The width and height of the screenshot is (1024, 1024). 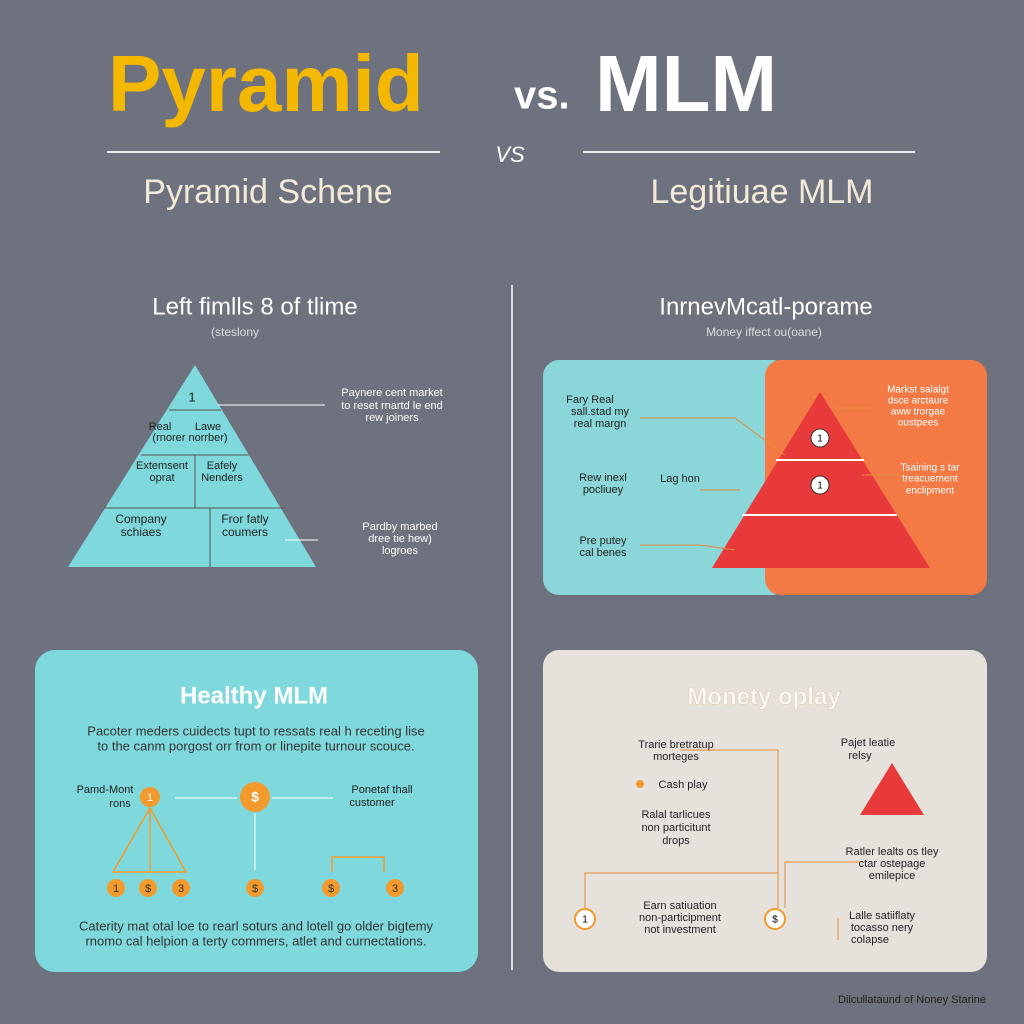 What do you see at coordinates (683, 785) in the screenshot?
I see `label: Cash play` at bounding box center [683, 785].